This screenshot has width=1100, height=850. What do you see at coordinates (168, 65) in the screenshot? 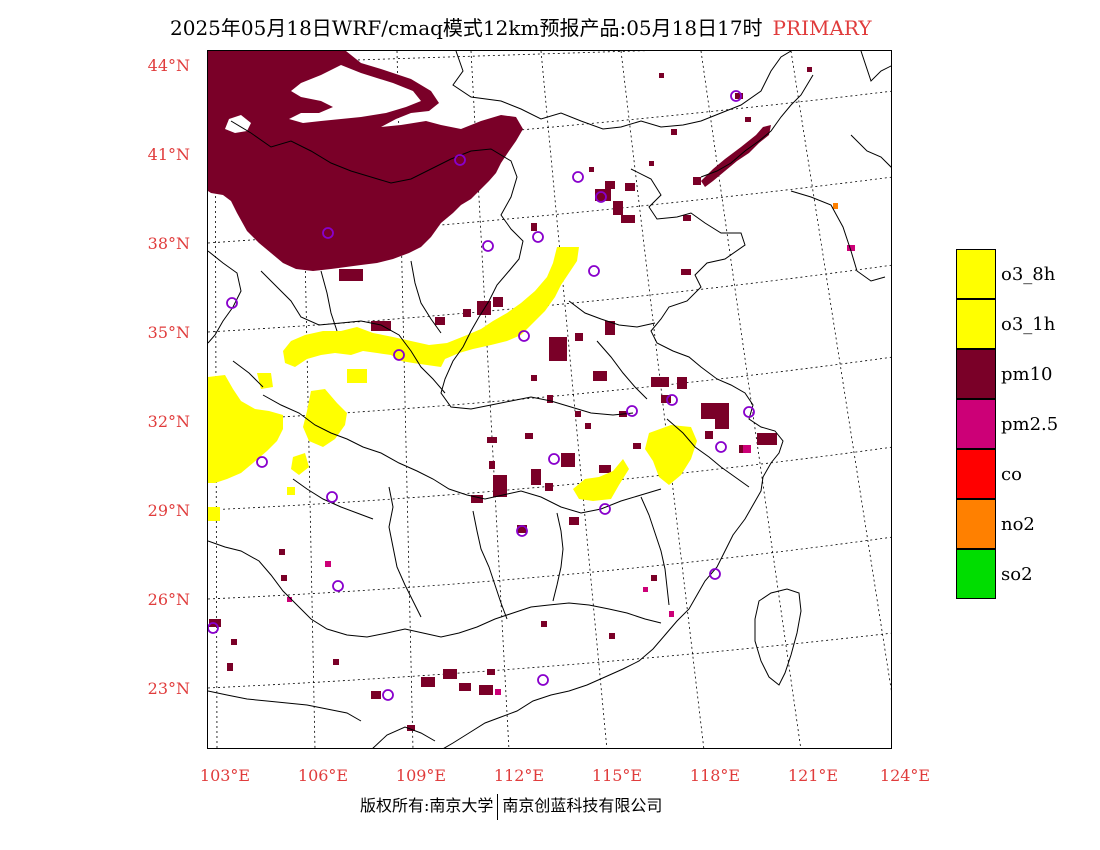
I see `lat-label-44: 44°N` at bounding box center [168, 65].